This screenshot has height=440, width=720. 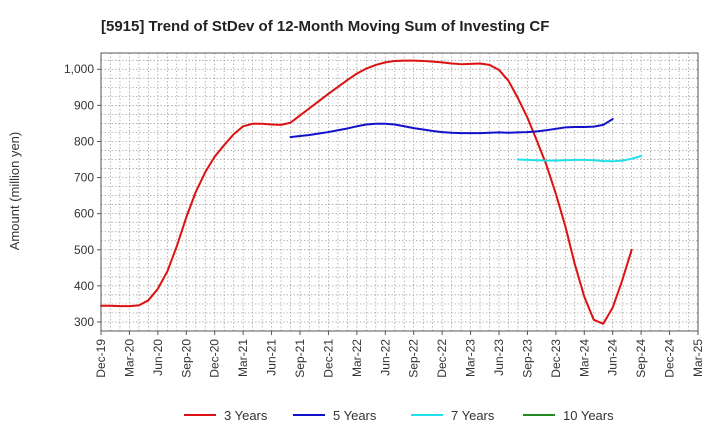 What do you see at coordinates (101, 358) in the screenshot?
I see `x-tick-label: Dec-19` at bounding box center [101, 358].